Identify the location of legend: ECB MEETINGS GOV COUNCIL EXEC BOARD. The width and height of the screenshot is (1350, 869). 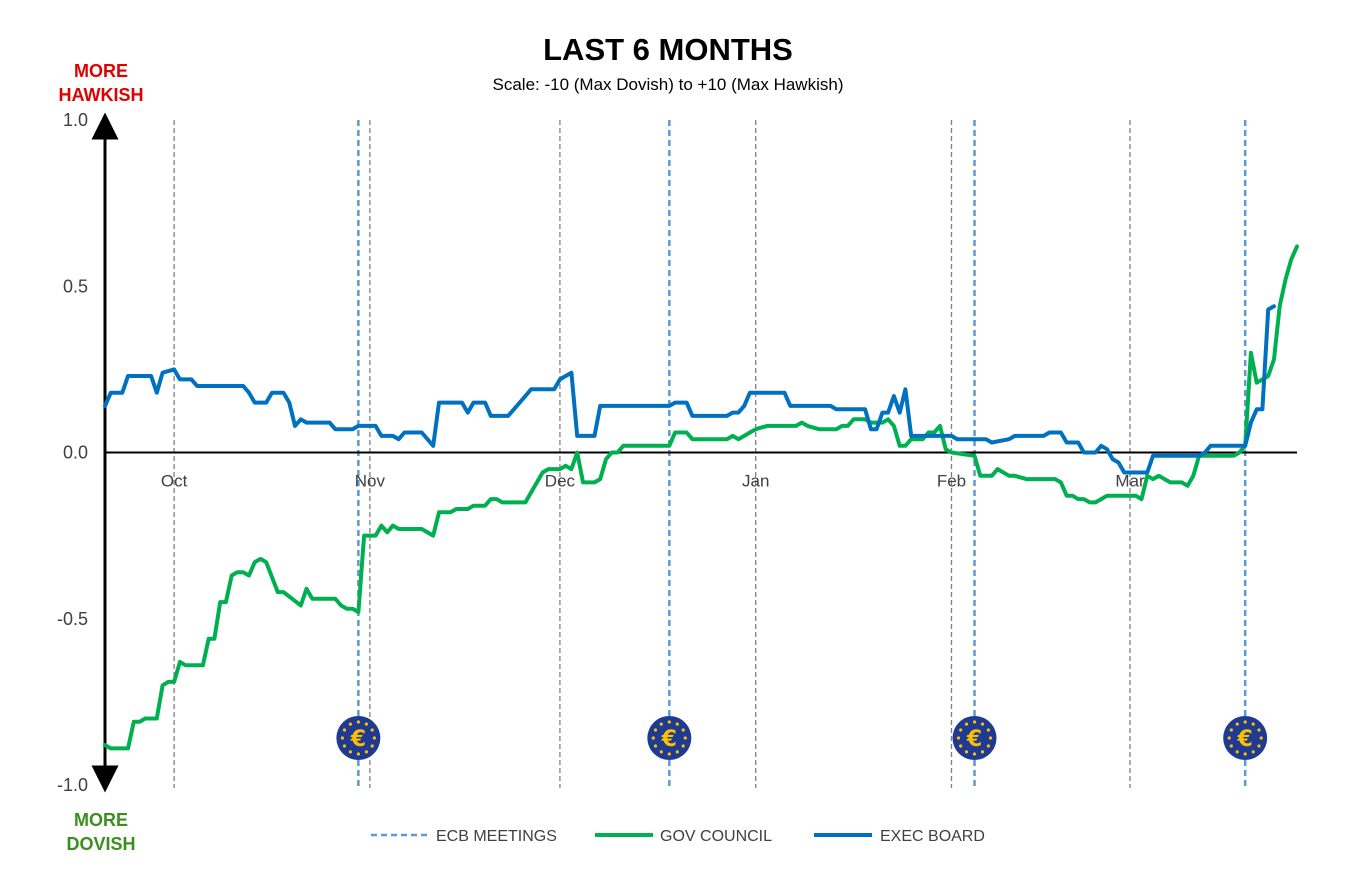
(678, 836).